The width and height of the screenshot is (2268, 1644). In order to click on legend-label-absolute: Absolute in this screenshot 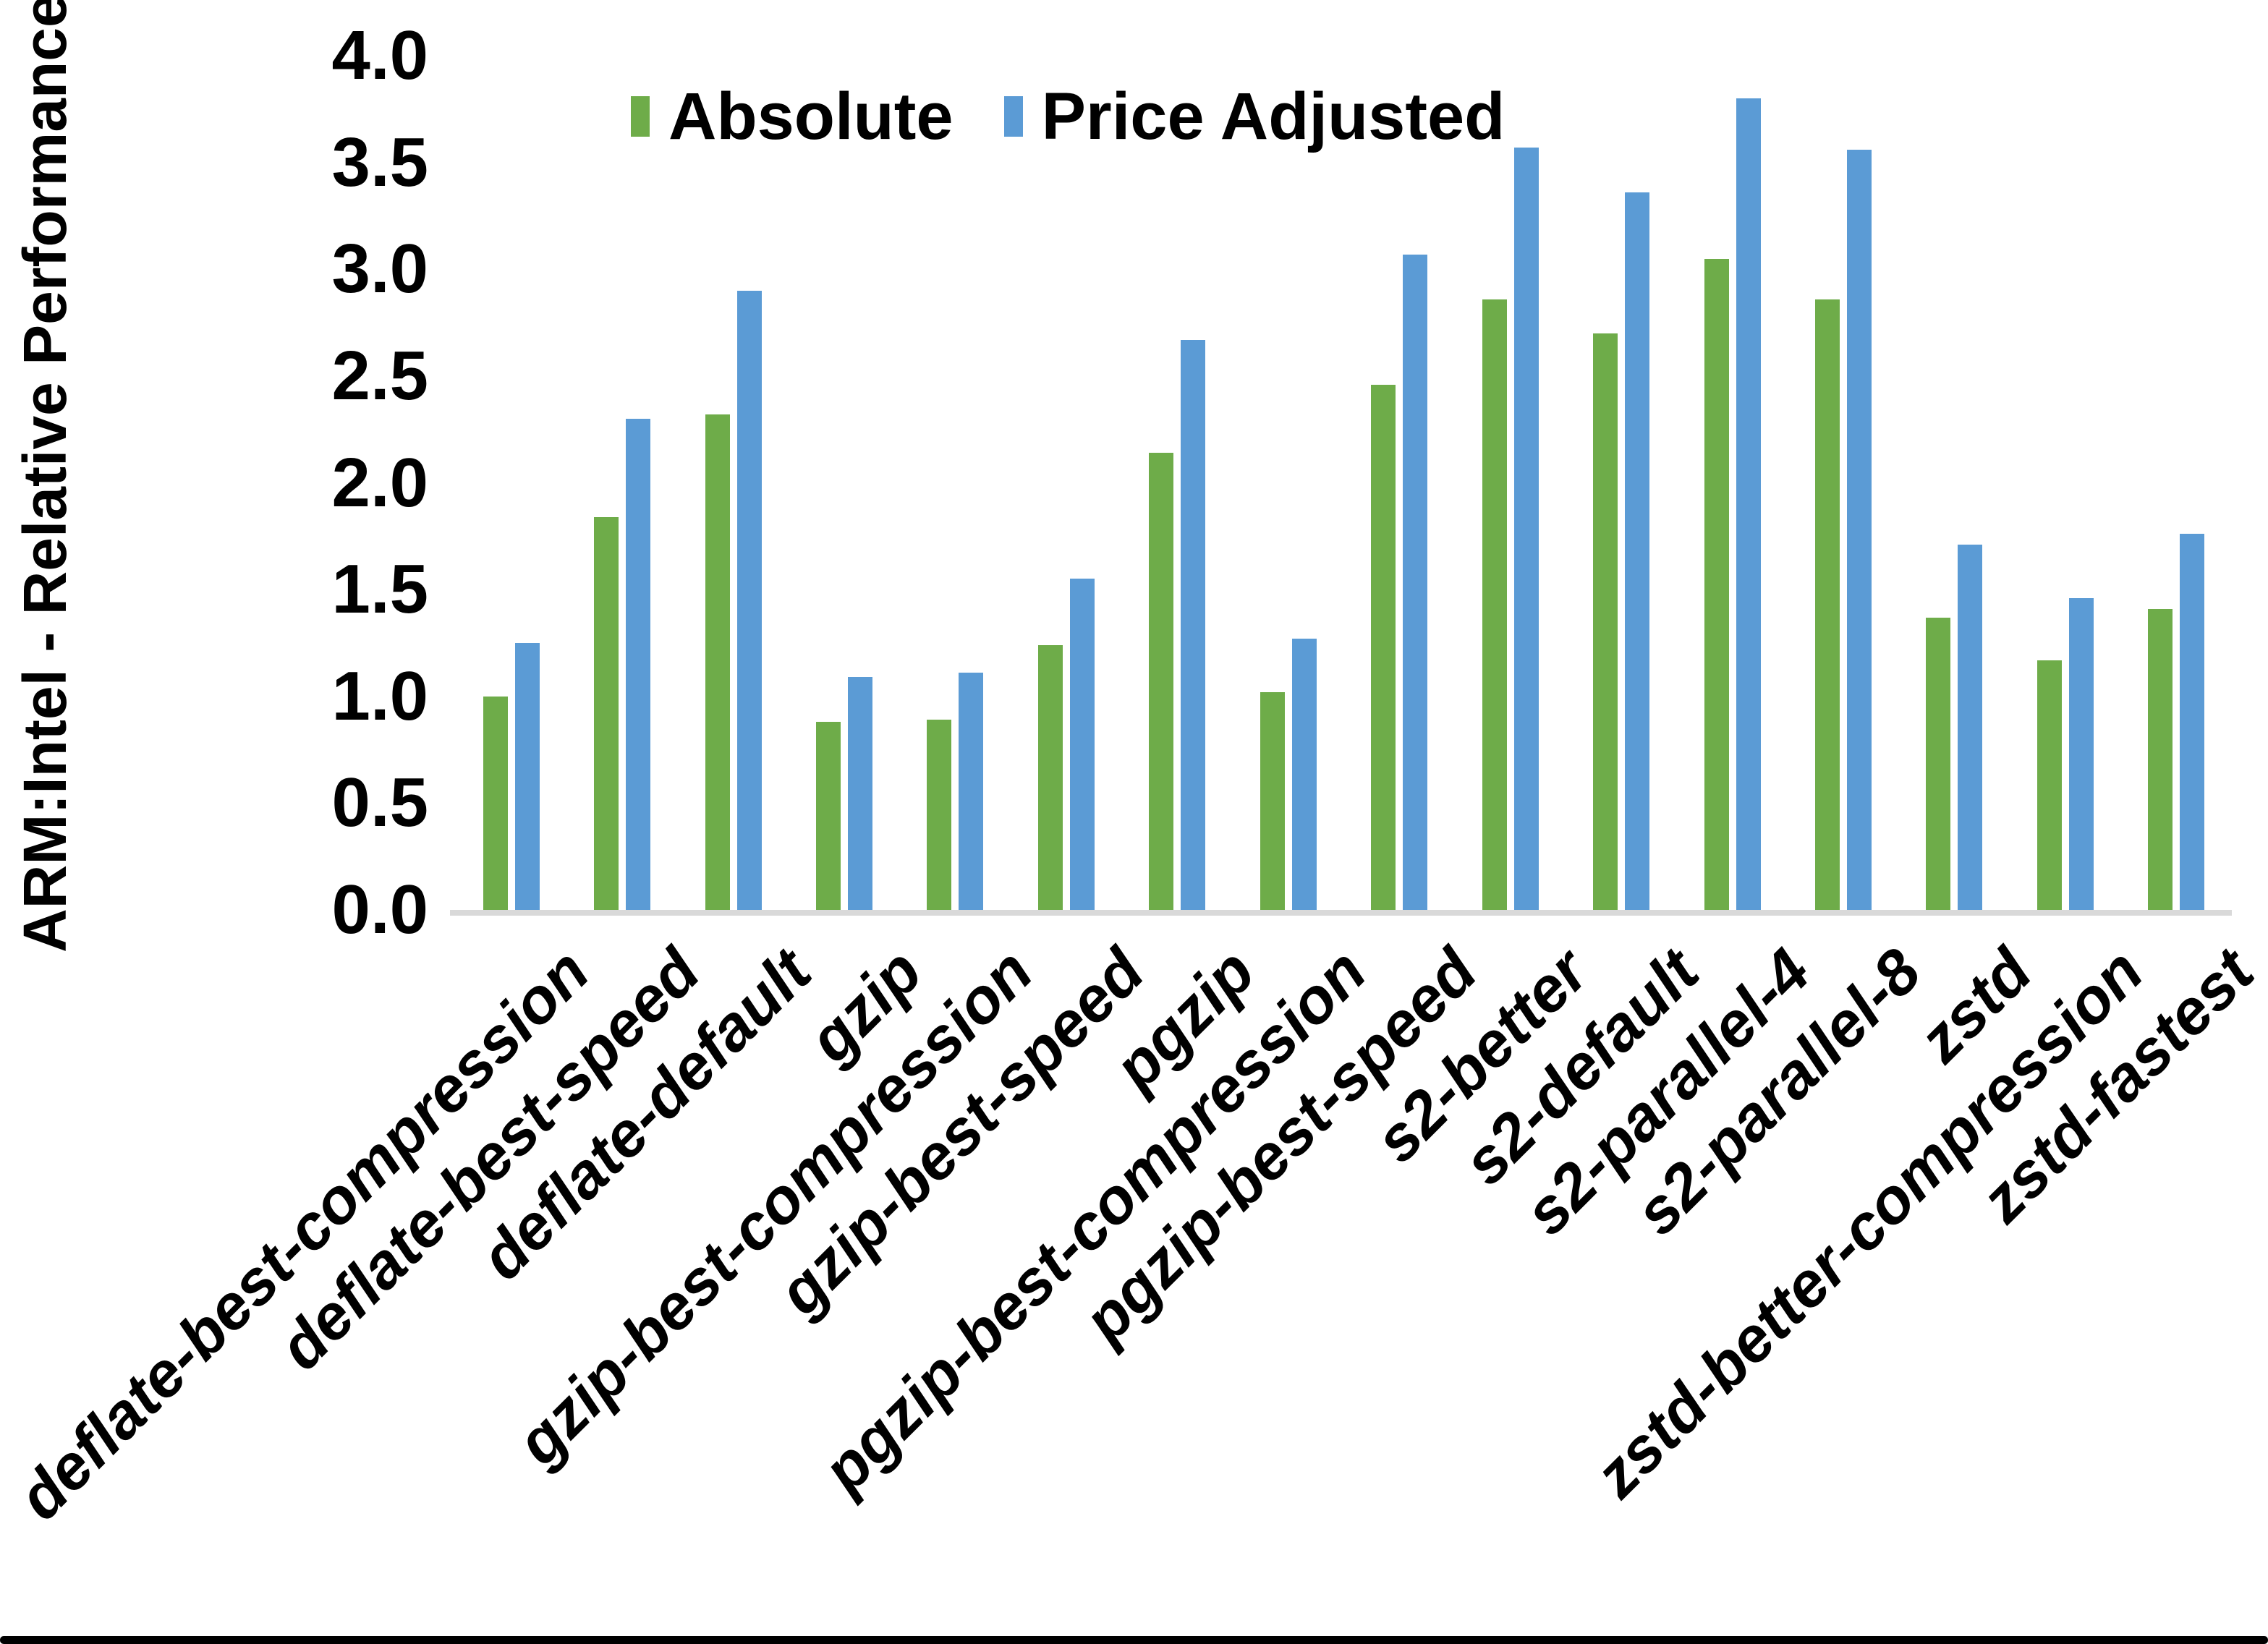, I will do `click(811, 116)`.